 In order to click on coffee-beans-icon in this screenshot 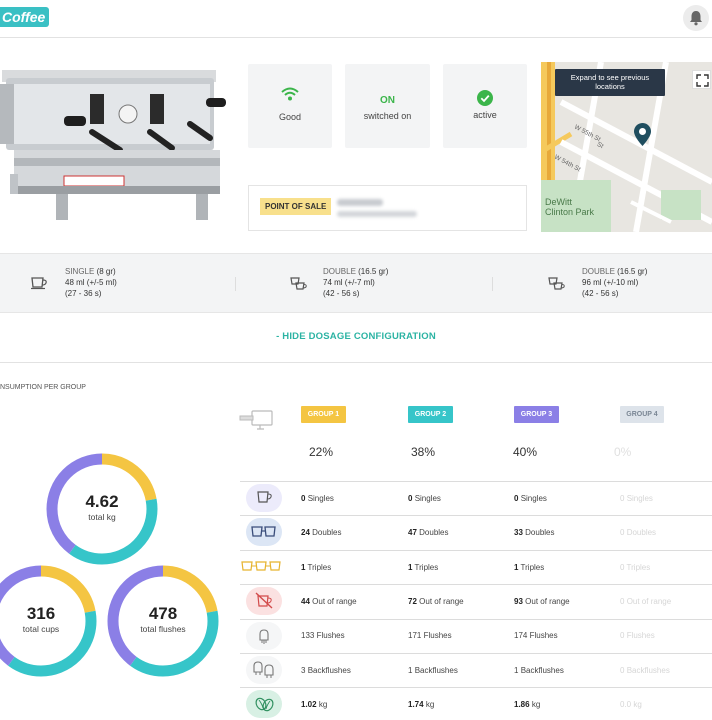, I will do `click(264, 704)`.